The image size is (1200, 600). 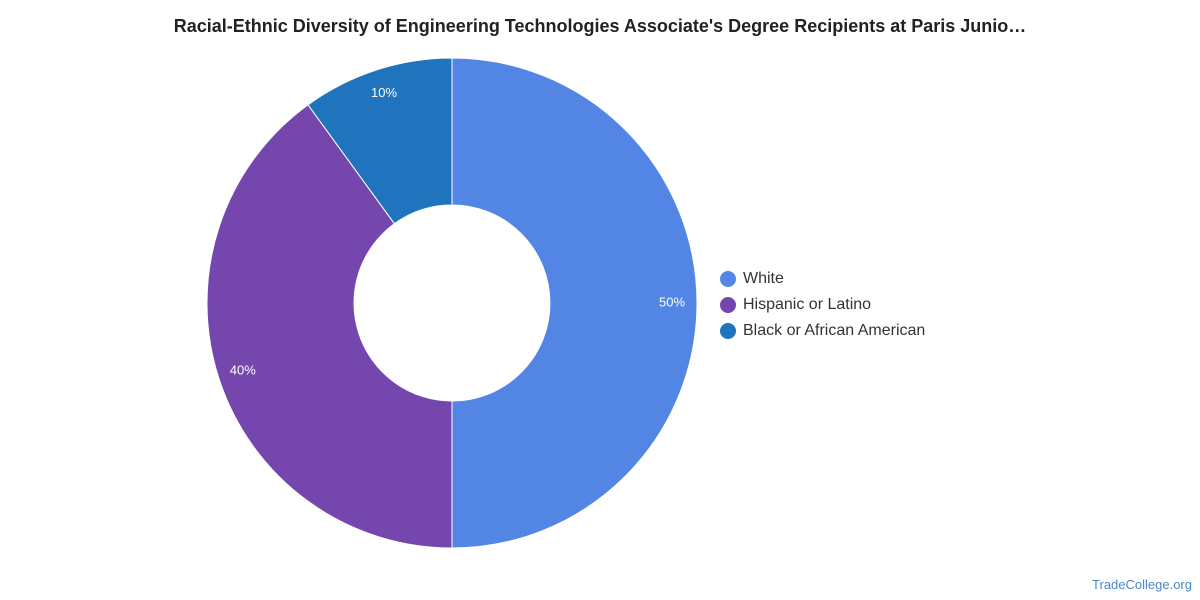 I want to click on legend-item-hispanic-or-latino: Hispanic or Latino, so click(x=822, y=305).